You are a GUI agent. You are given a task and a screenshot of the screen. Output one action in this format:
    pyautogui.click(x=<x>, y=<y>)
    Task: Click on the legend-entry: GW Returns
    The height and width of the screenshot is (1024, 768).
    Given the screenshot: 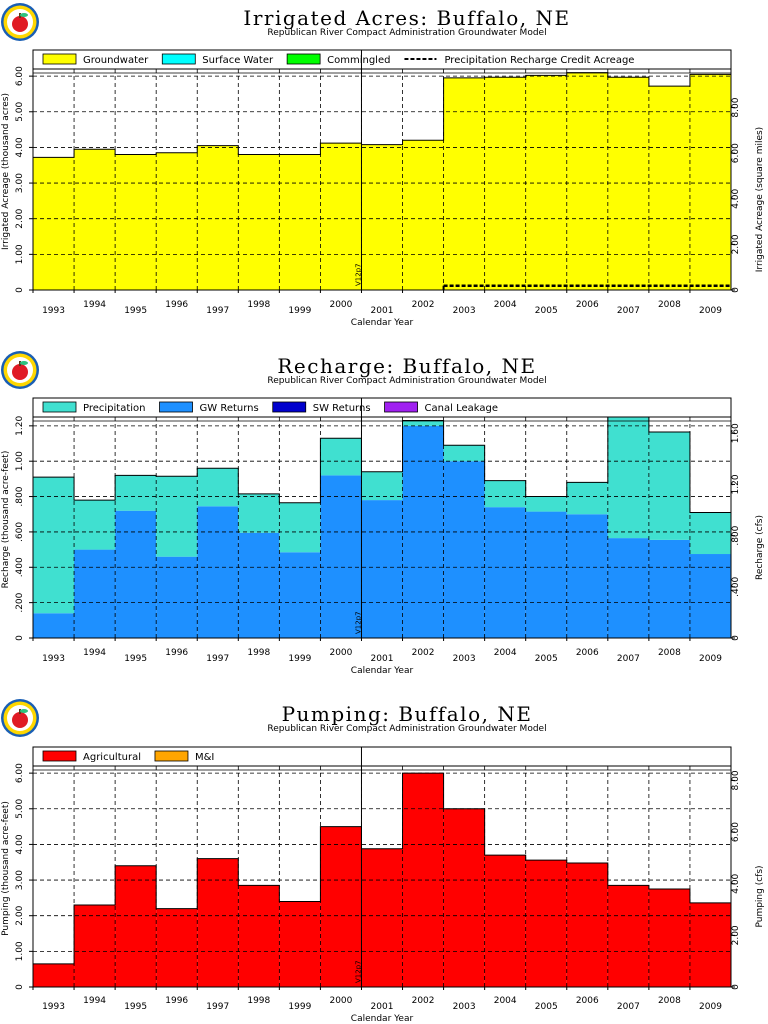 What is the action you would take?
    pyautogui.click(x=229, y=408)
    